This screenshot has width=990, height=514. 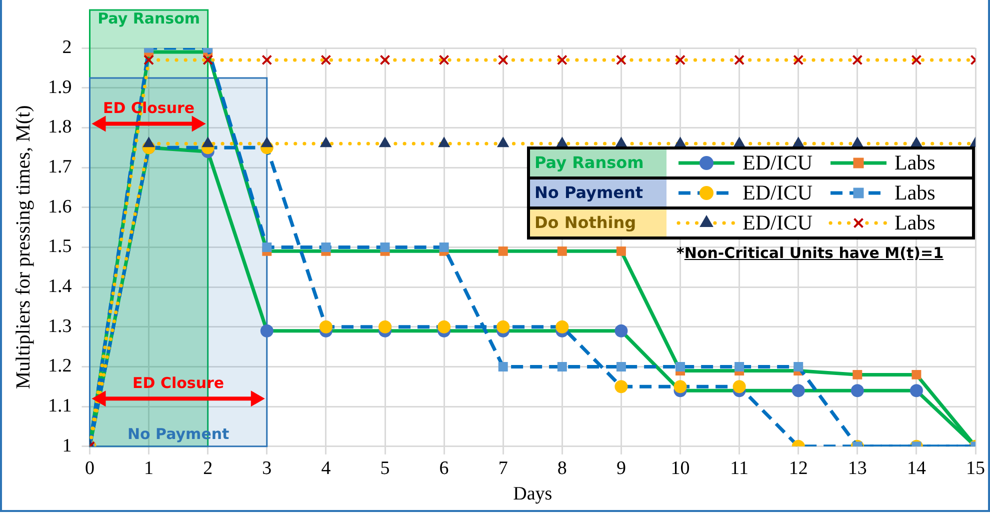 I want to click on y-tick-label: 2, so click(x=67, y=47).